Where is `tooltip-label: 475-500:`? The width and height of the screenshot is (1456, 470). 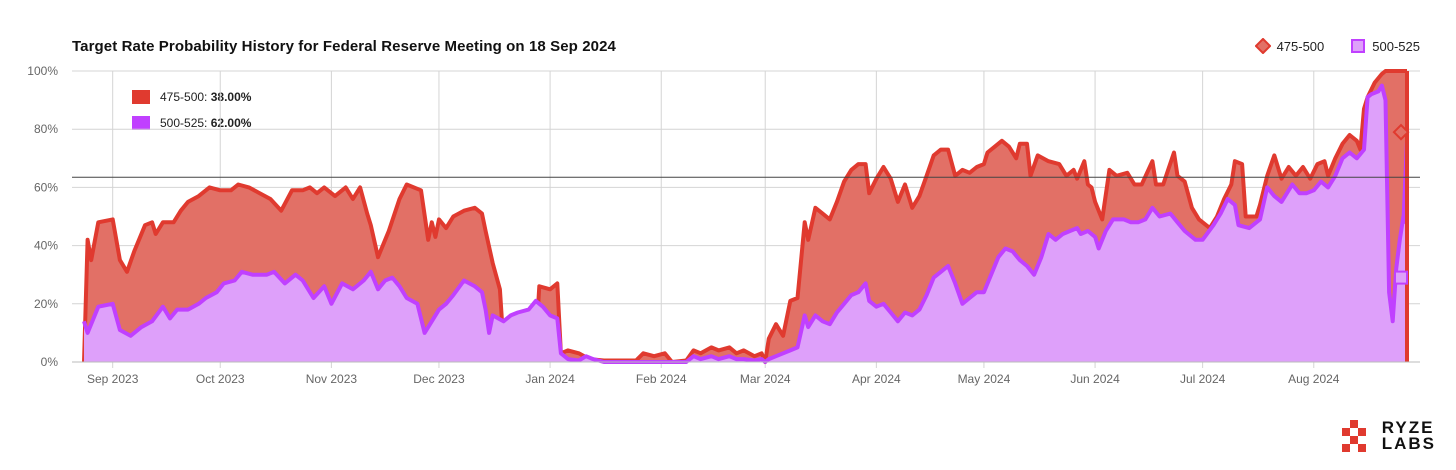 tooltip-label: 475-500: is located at coordinates (185, 97).